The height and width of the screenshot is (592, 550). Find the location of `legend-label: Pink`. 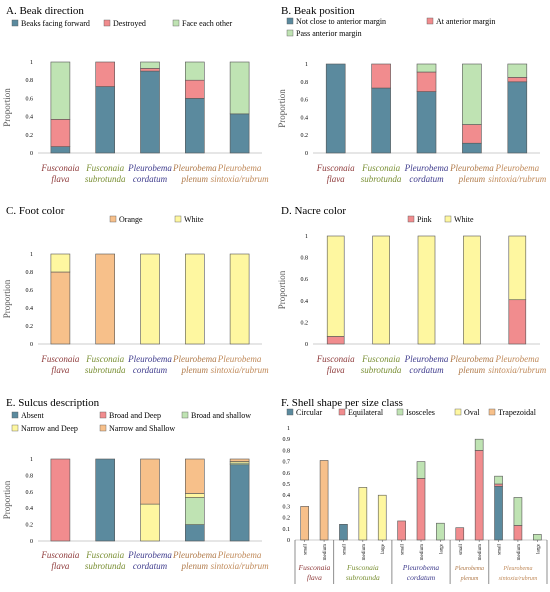

legend-label: Pink is located at coordinates (424, 219).